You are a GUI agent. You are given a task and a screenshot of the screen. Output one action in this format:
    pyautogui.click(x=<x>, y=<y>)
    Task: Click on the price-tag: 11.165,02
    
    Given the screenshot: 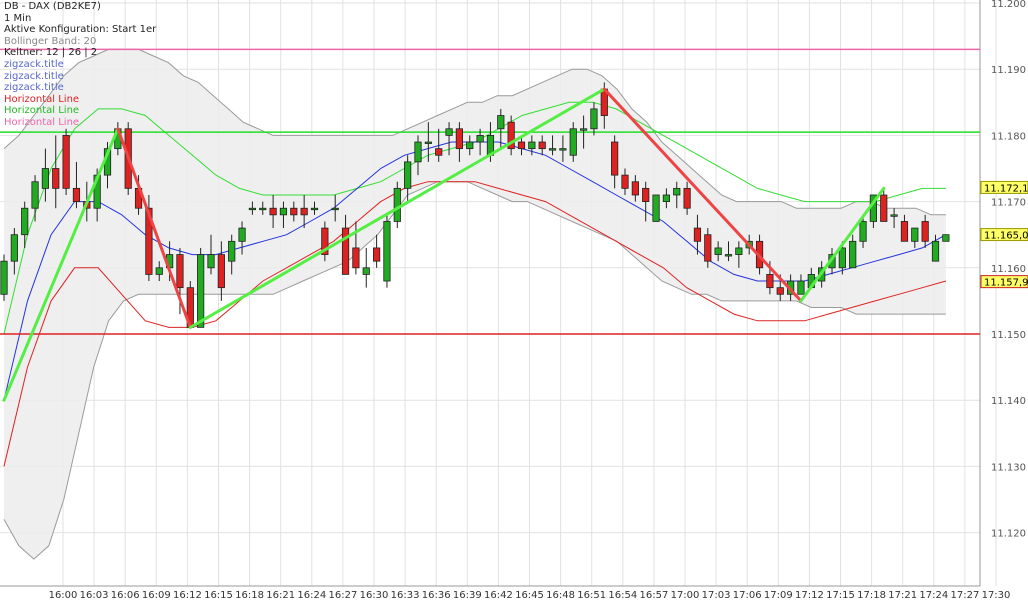 What is the action you would take?
    pyautogui.click(x=1004, y=235)
    